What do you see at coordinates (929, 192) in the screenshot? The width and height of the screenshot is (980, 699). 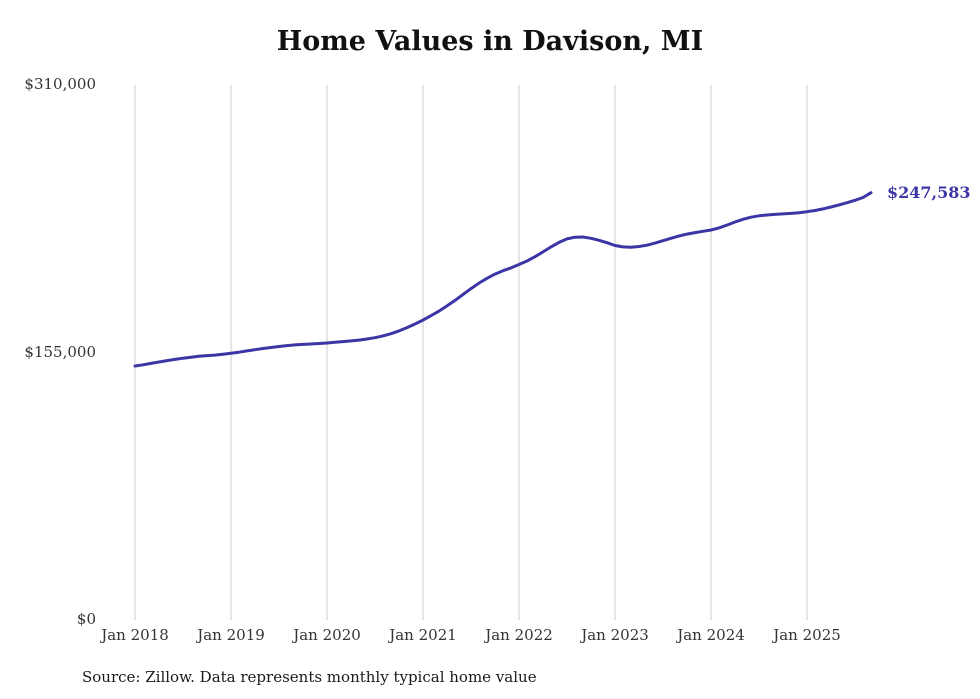 I see `current-value-label: $247,583` at bounding box center [929, 192].